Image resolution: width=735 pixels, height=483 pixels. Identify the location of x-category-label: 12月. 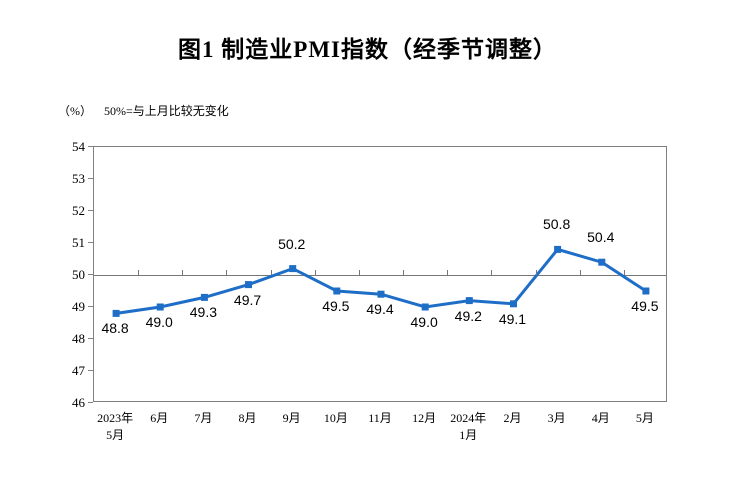
(424, 418).